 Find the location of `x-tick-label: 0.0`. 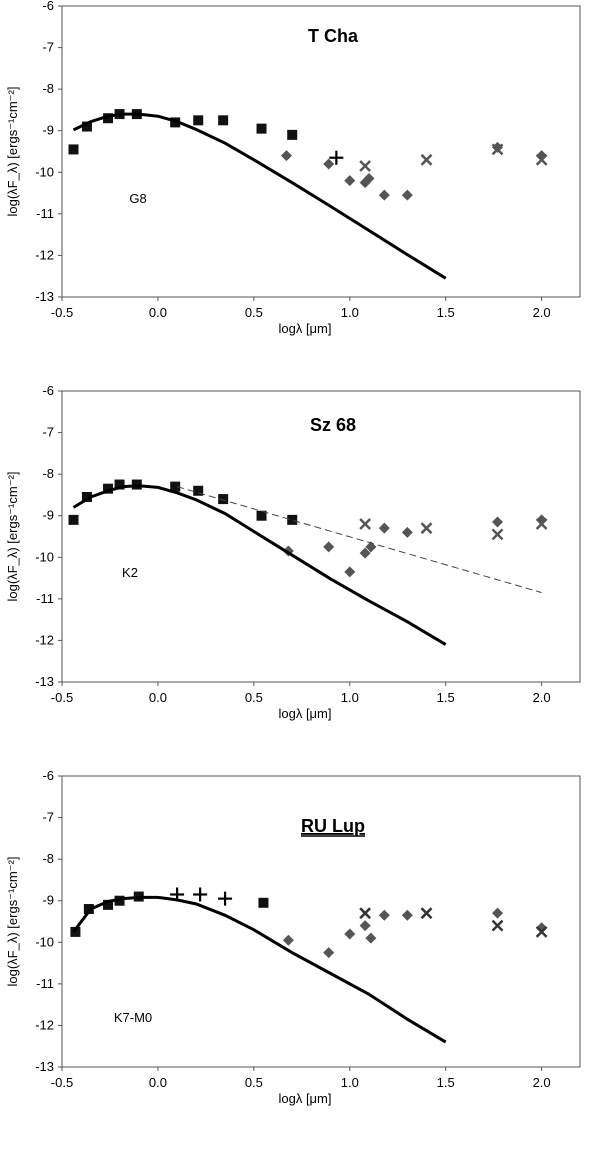

x-tick-label: 0.0 is located at coordinates (158, 1082).